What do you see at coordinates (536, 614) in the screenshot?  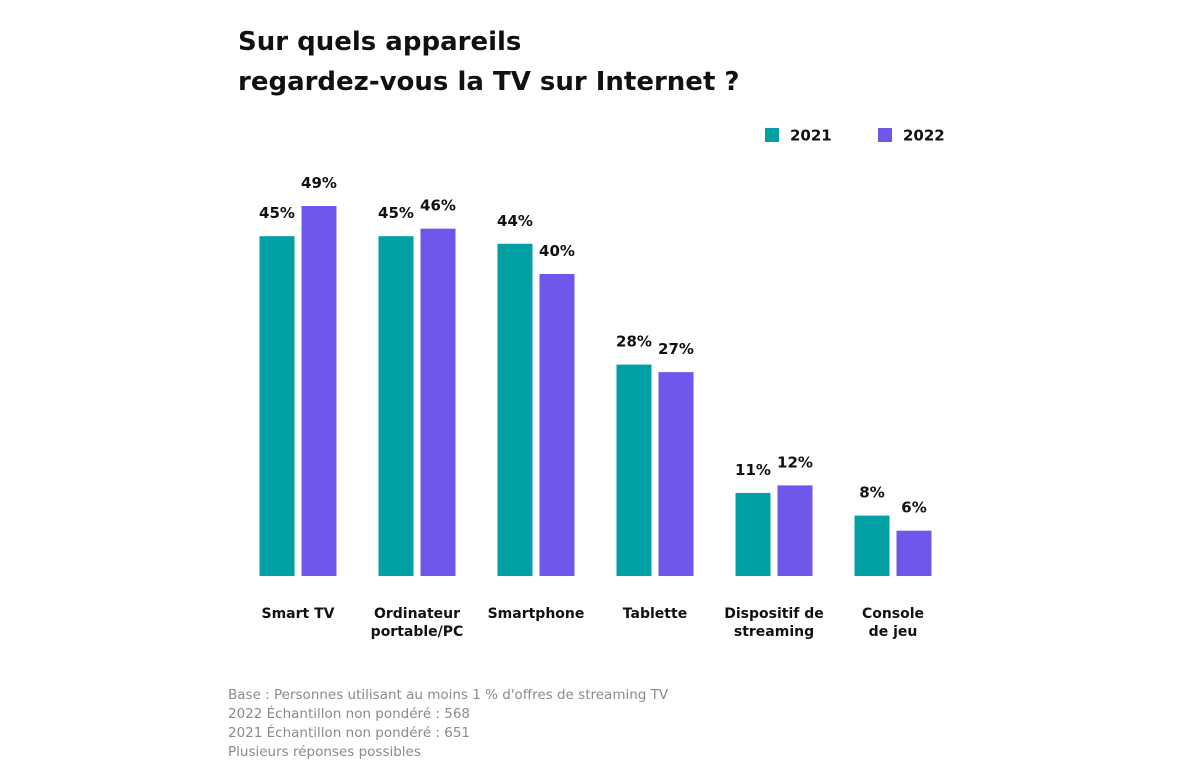 I see `x-tick-label: Smartphone` at bounding box center [536, 614].